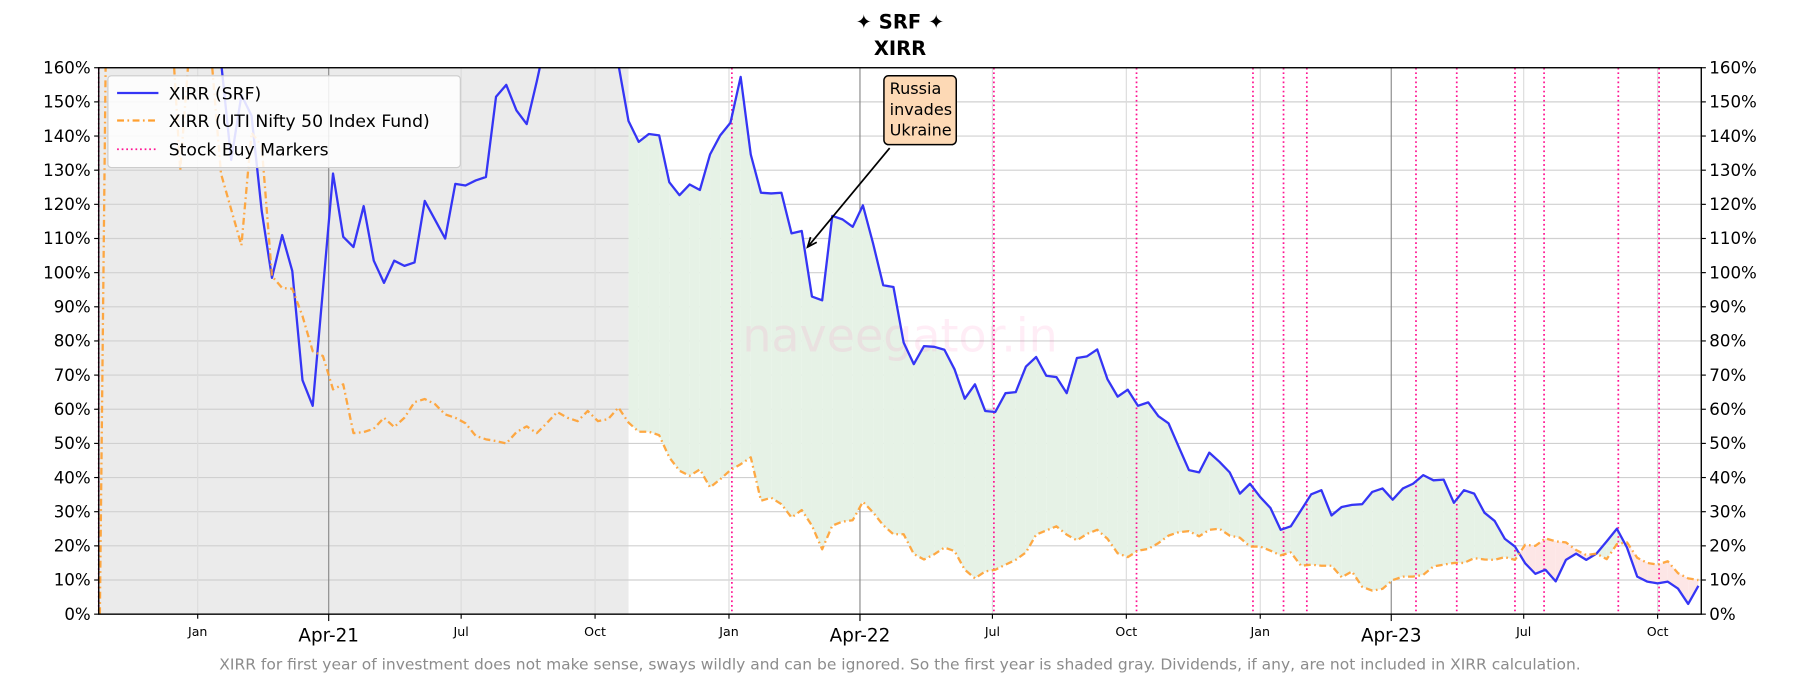  What do you see at coordinates (921, 129) in the screenshot?
I see `annotation-line-3: Ukraine` at bounding box center [921, 129].